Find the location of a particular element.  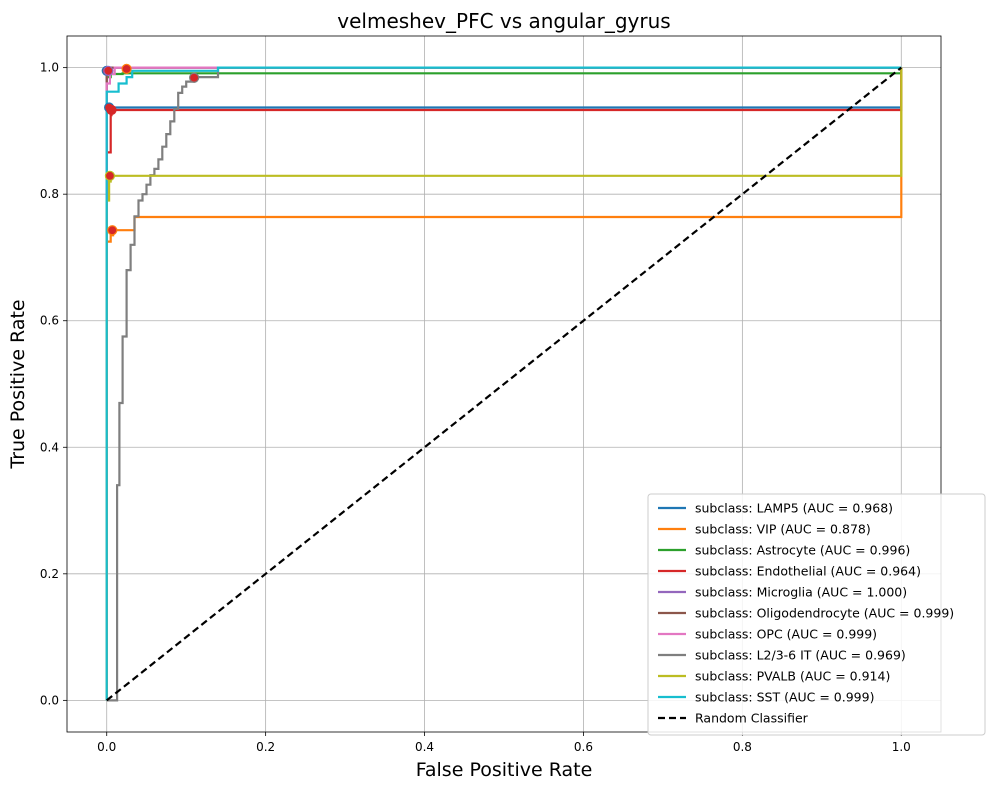

x-tick-label: 1.0 is located at coordinates (901, 747).